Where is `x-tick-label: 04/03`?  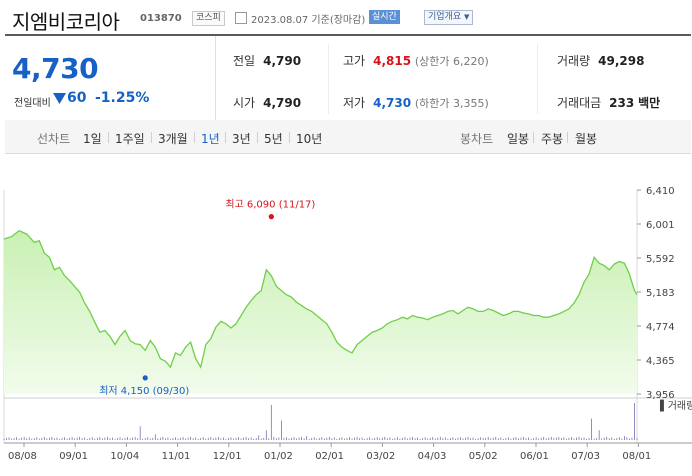
x-tick-label: 04/03 is located at coordinates (432, 456).